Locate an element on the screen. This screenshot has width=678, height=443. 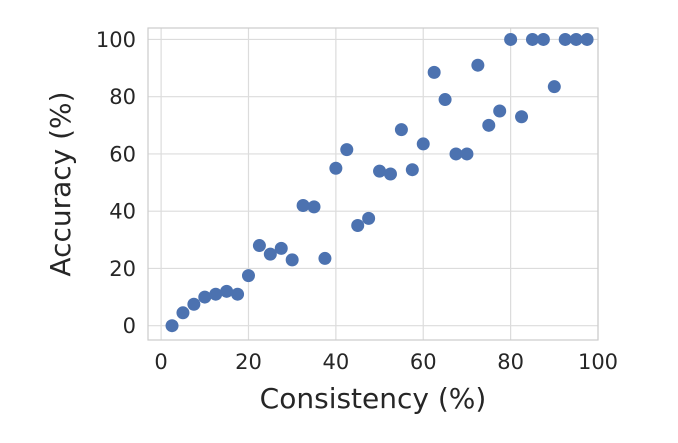
y-tick-label: 0 is located at coordinates (129, 326).